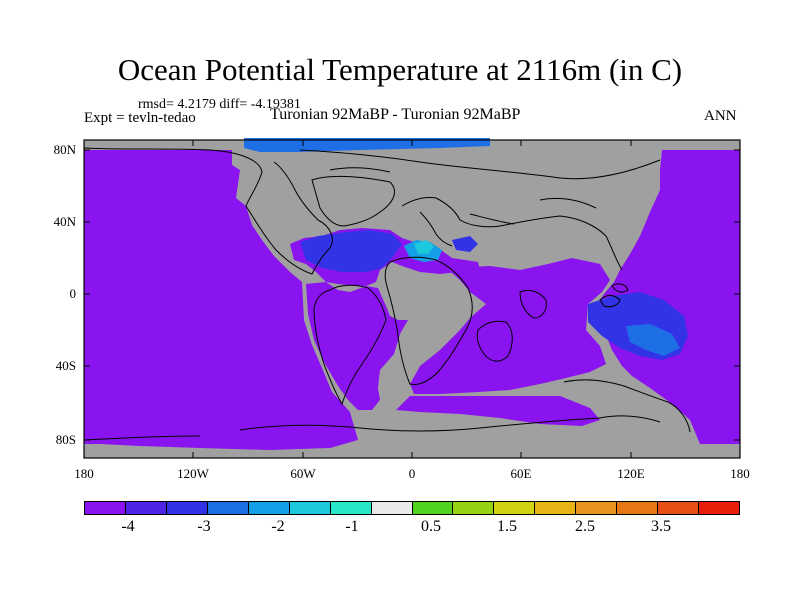 This screenshot has height=600, width=800. I want to click on lon-label-120e: 120E, so click(631, 473).